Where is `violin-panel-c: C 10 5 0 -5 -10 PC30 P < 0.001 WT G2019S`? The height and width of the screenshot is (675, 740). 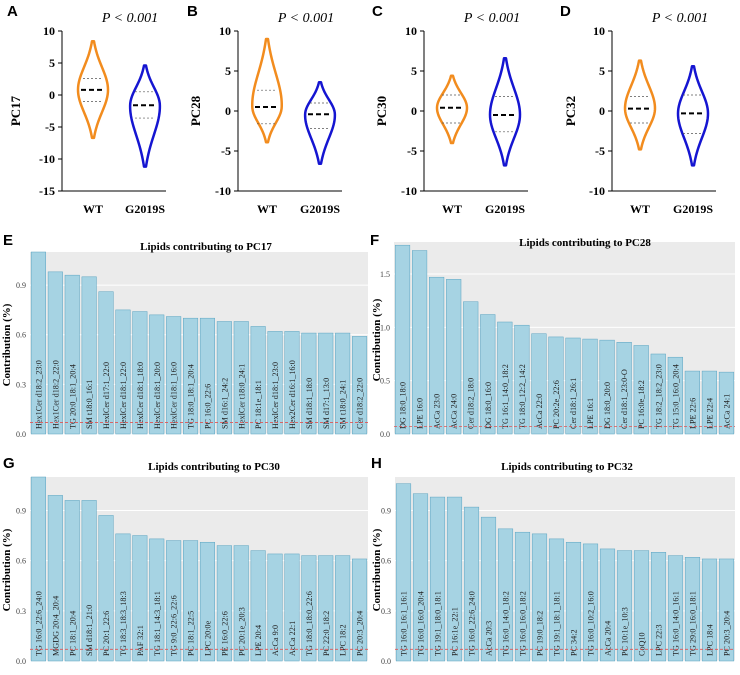
violin-panel-c: C 10 5 0 -5 -10 PC30 P < 0.001 WT G2019S is located at coordinates (450, 109).